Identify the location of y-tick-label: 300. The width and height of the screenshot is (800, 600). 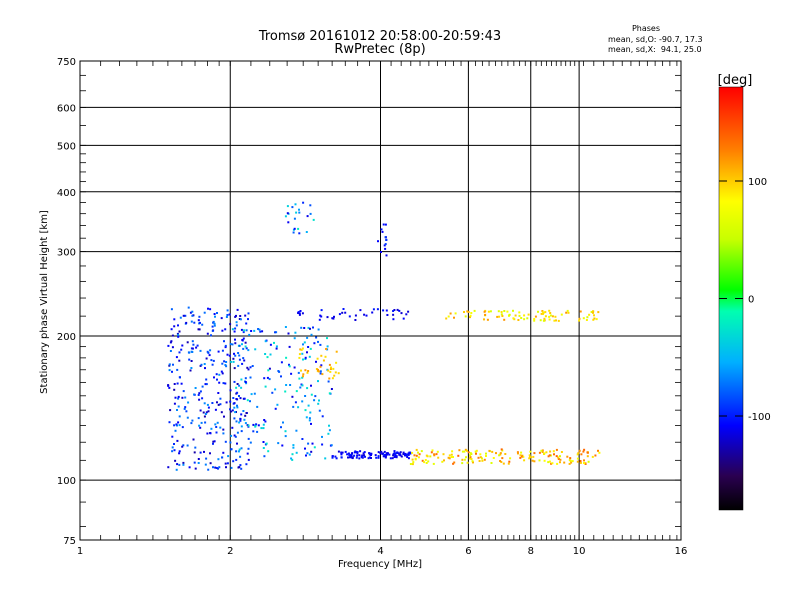
(66, 253).